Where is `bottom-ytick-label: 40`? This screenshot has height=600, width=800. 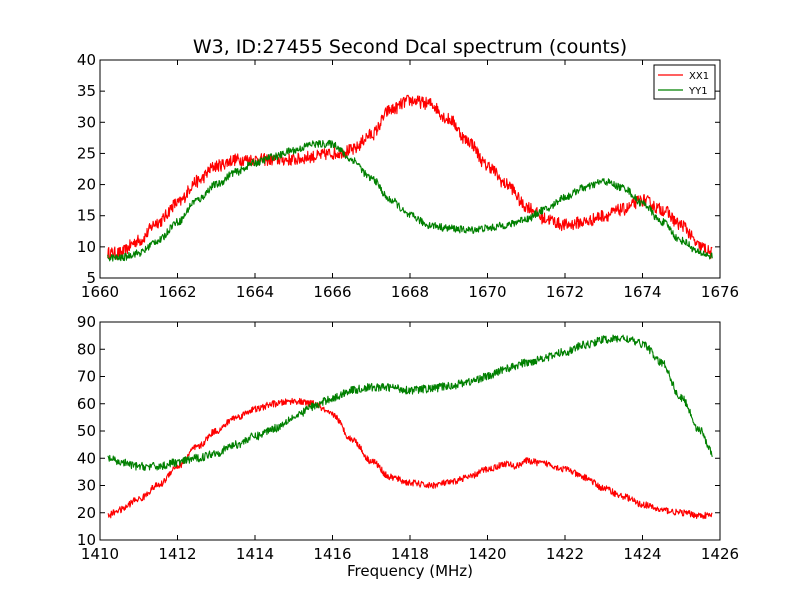
bottom-ytick-label: 40 is located at coordinates (86, 458).